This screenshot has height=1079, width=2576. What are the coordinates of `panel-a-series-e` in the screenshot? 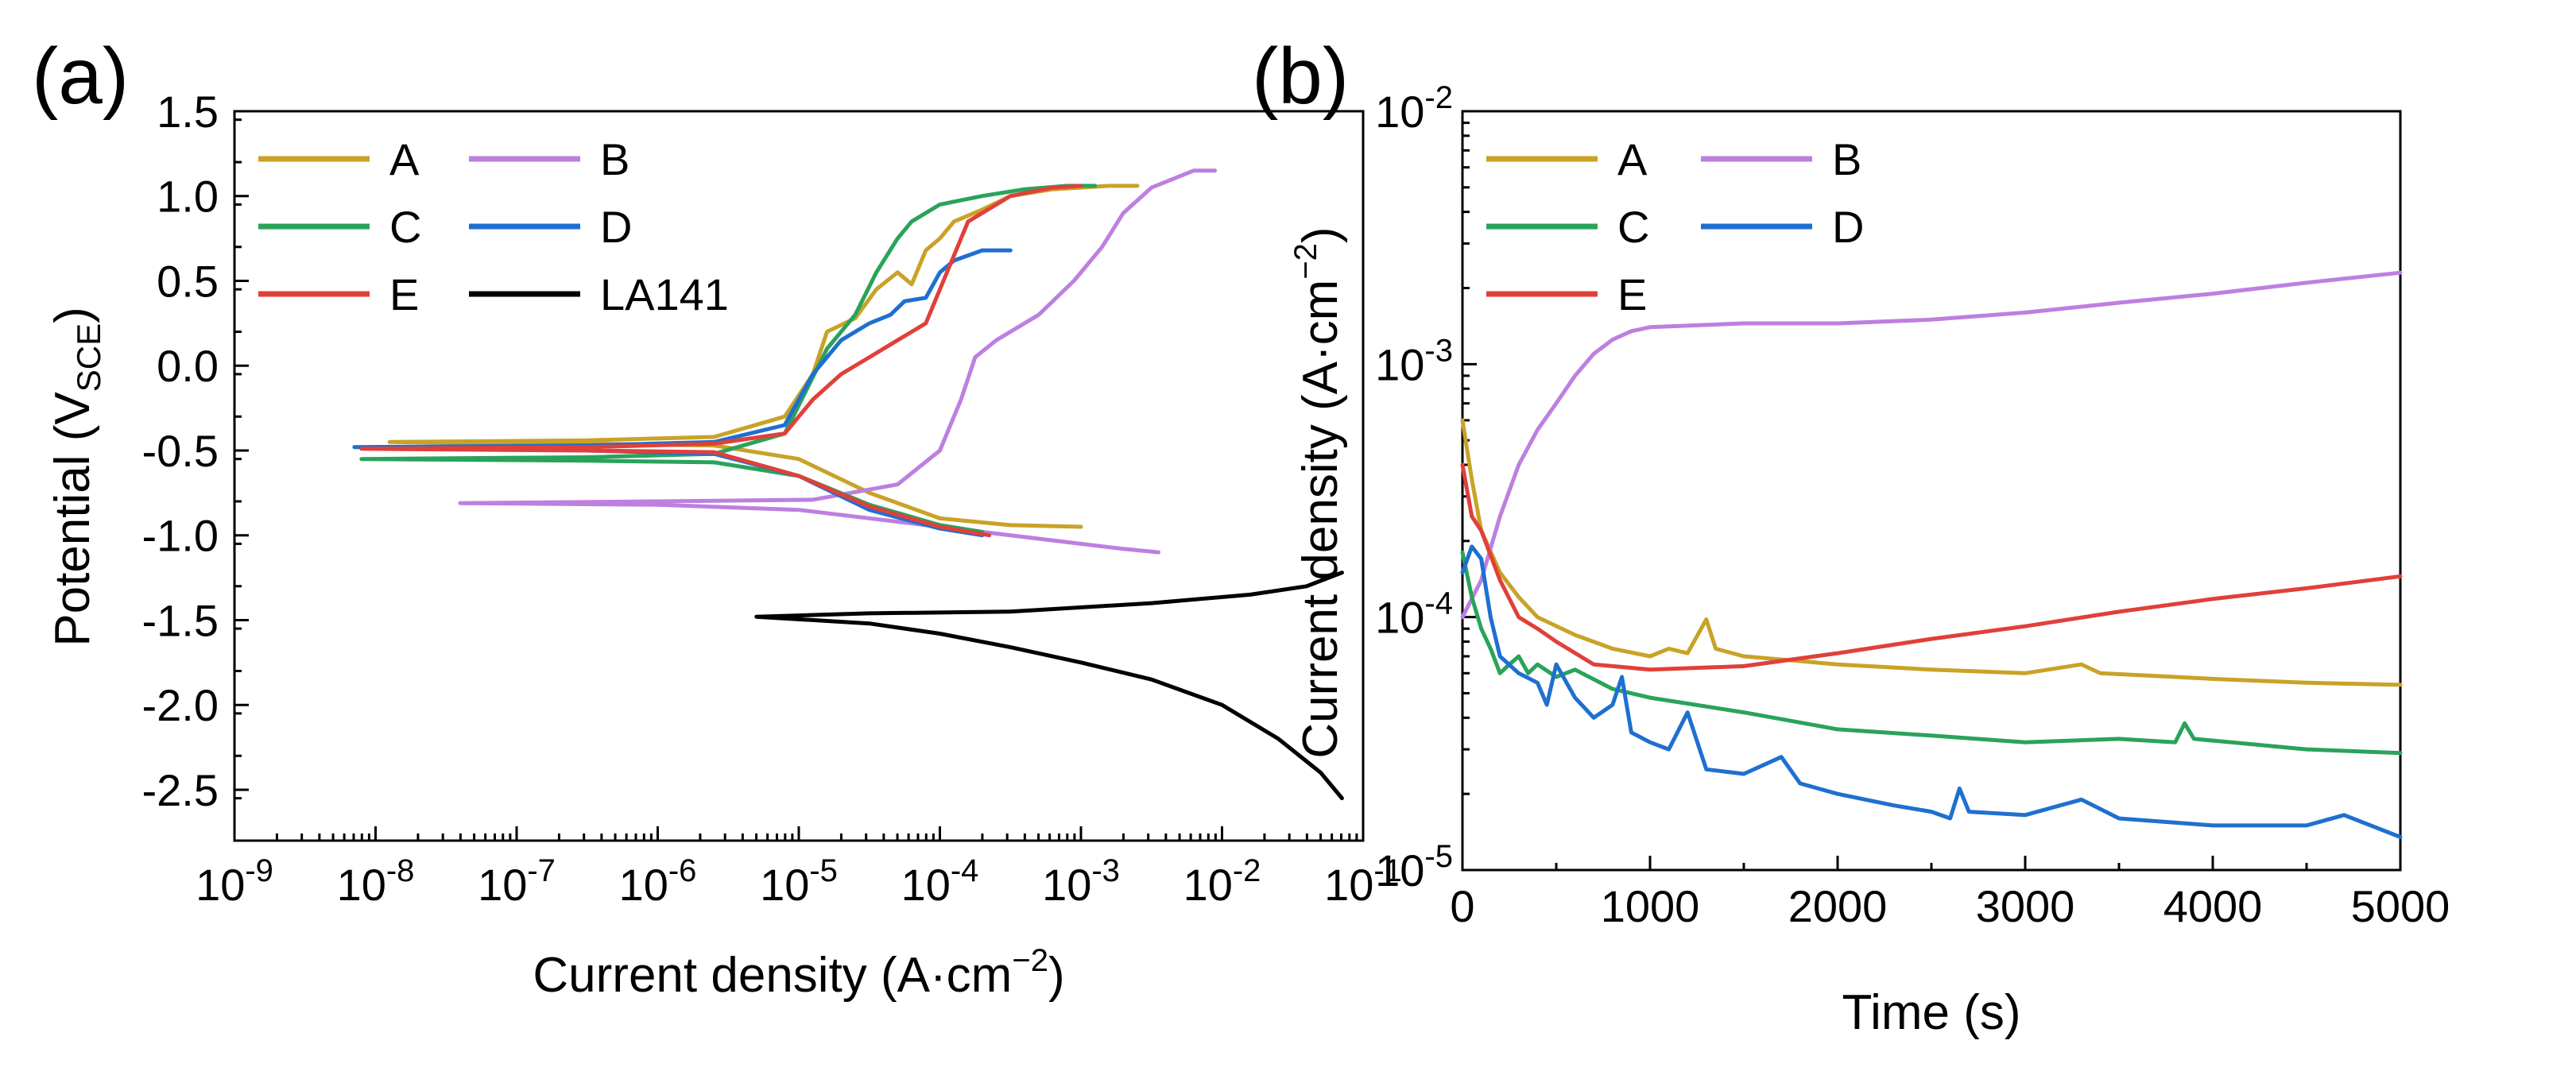 It's located at (721, 361).